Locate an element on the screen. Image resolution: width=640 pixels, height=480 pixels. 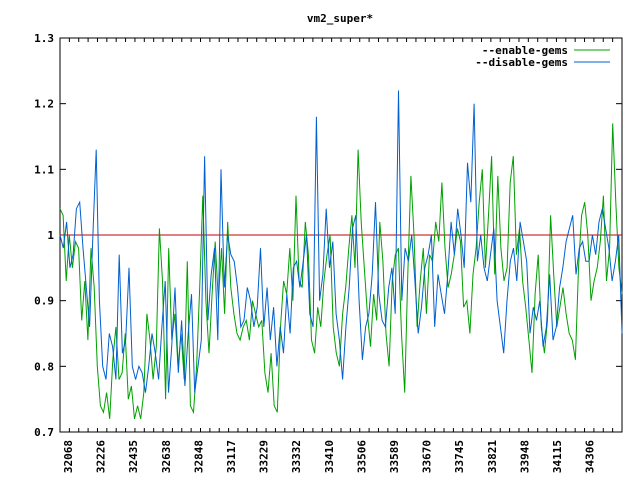
y-tick-label: 1.1 is located at coordinates (44, 169).